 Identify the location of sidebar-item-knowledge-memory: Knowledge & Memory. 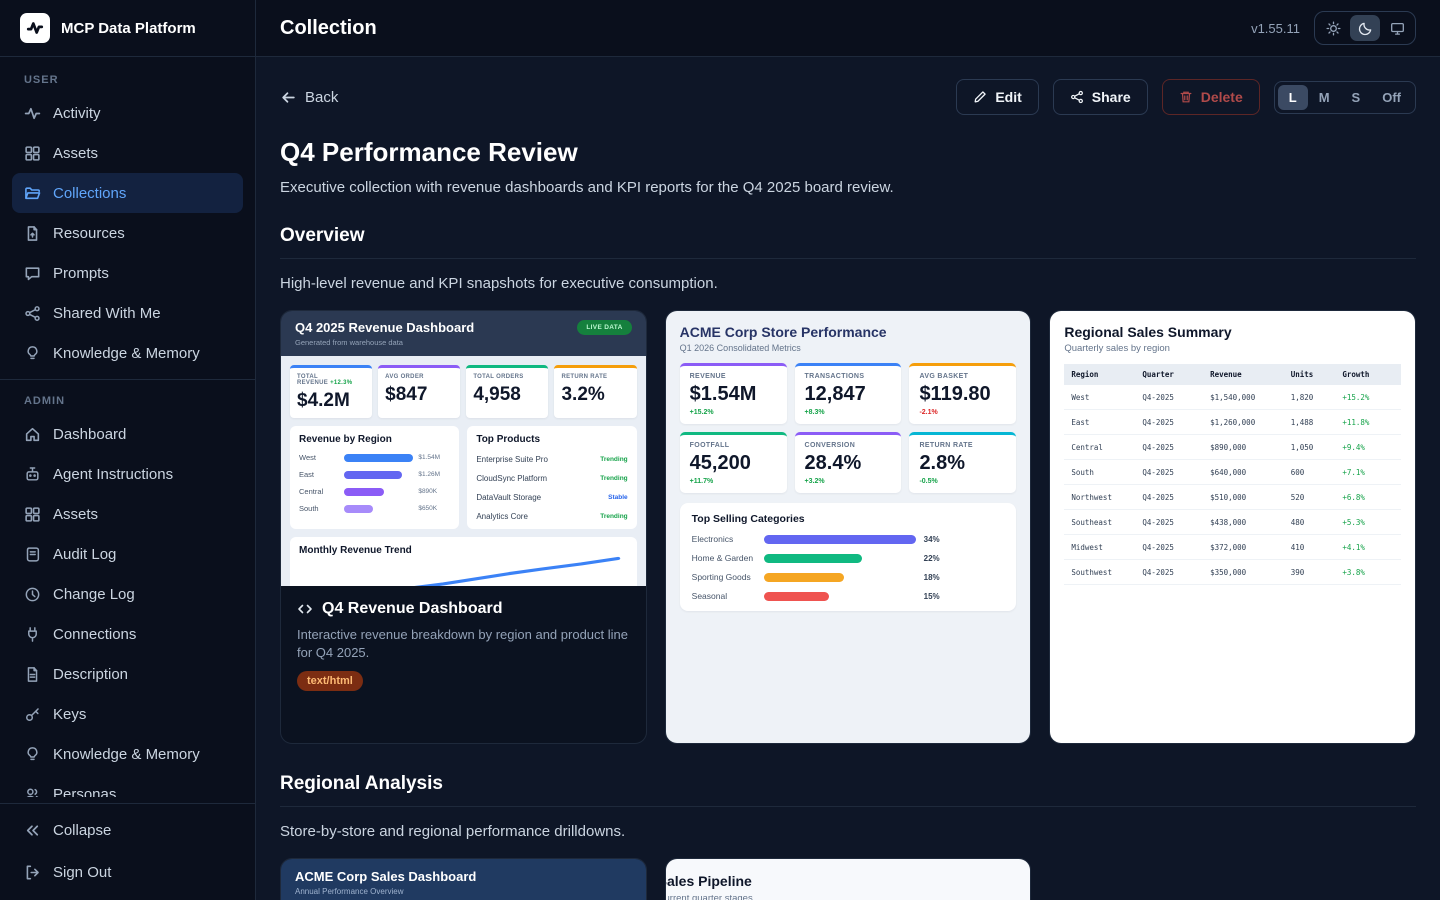
(127, 353).